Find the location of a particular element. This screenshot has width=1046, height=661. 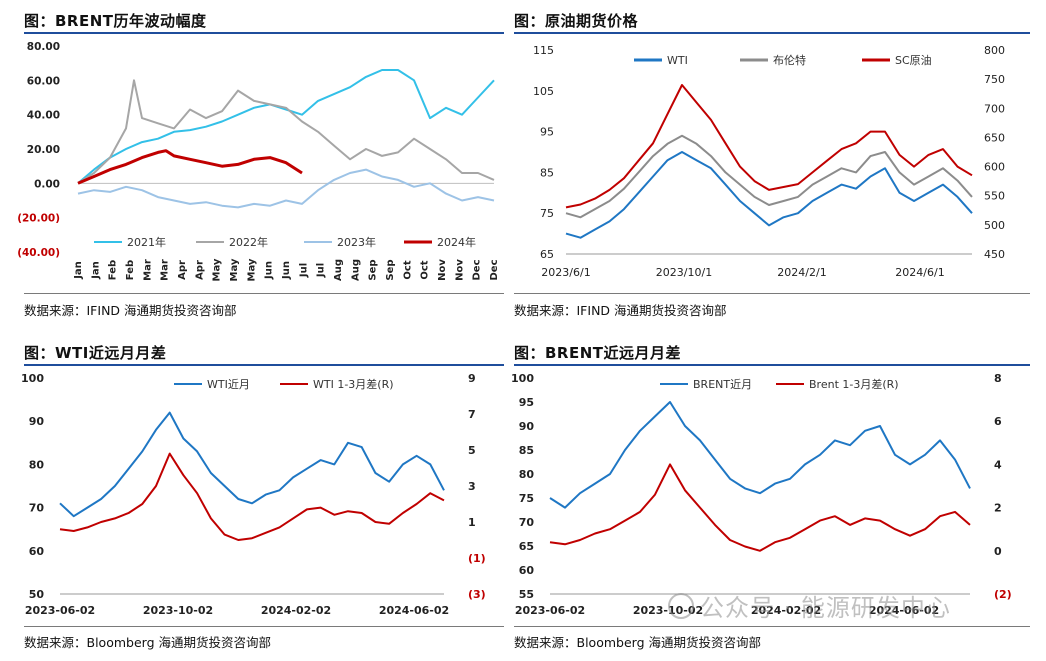

y-left-tick-label: 55 is located at coordinates (526, 594).